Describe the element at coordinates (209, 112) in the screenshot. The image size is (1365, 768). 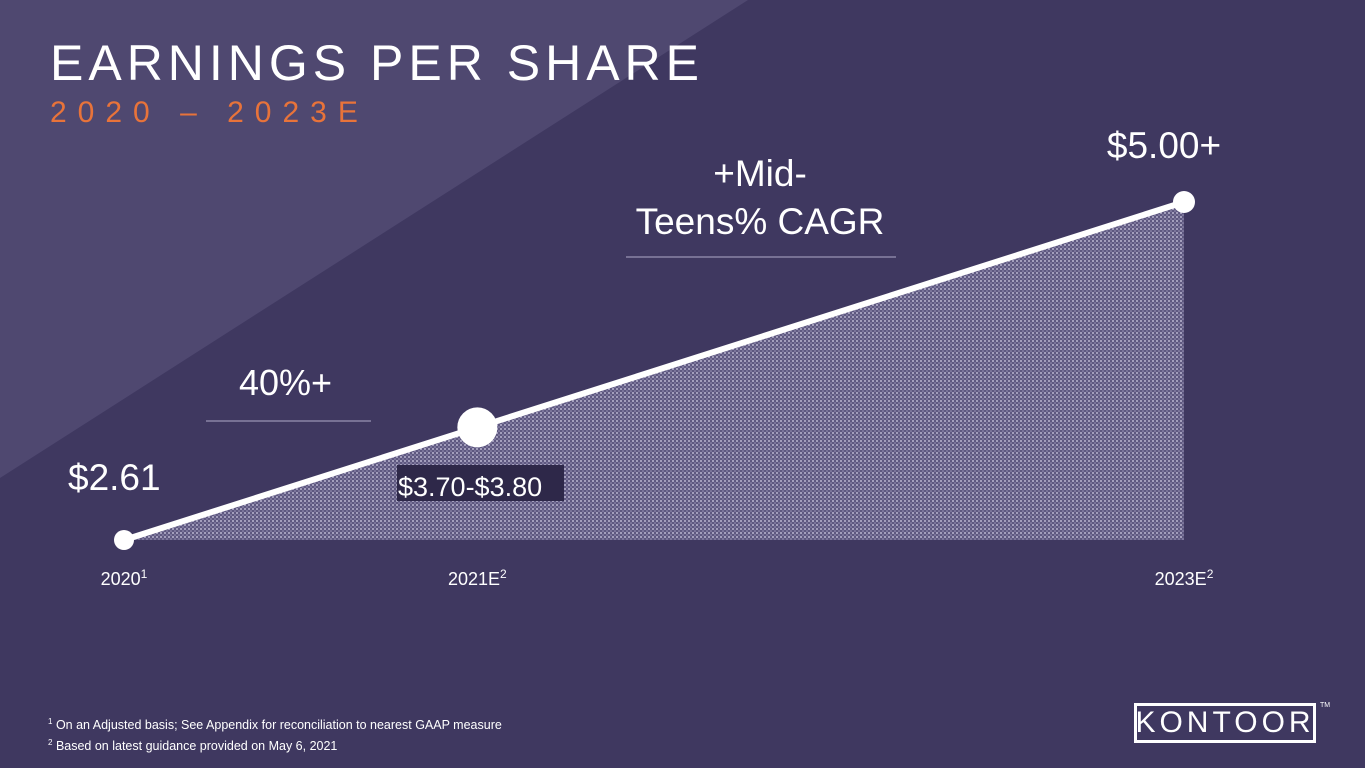
I see `slide-subtitle: 2020 – 2023E` at that location.